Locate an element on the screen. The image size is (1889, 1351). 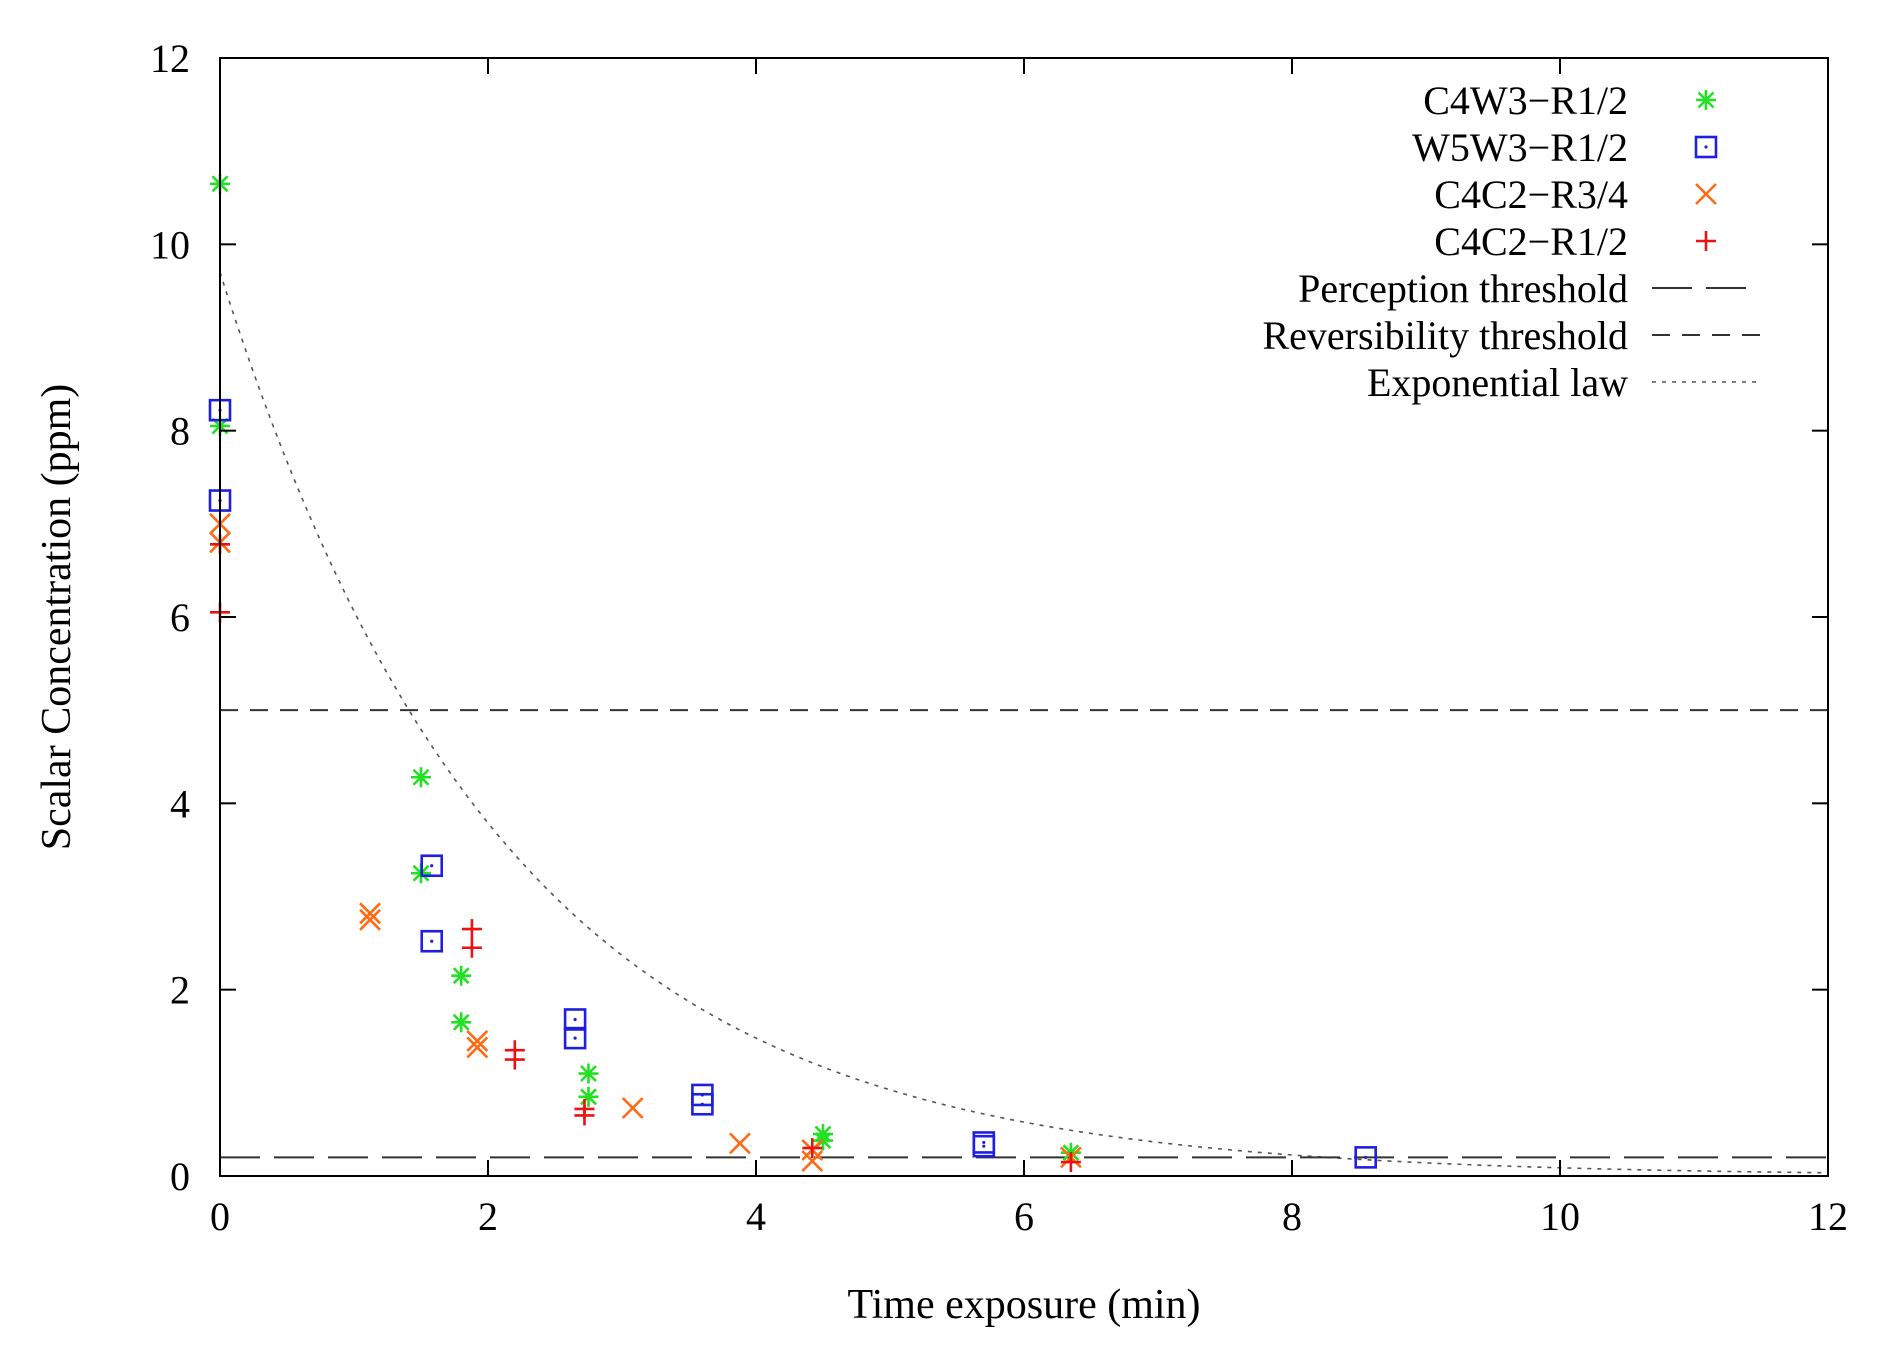
x-tick-label: 12 is located at coordinates (1828, 1216).